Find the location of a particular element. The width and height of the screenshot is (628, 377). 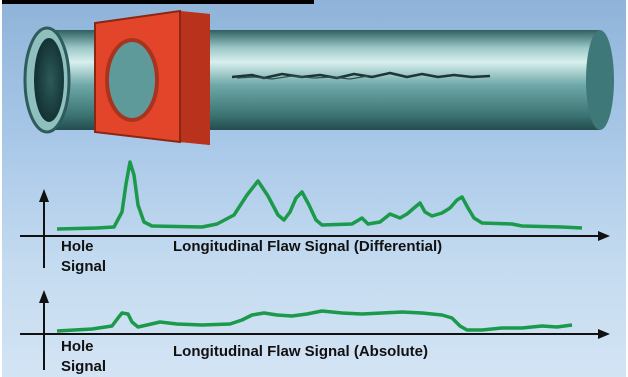

absolute-signal-trace is located at coordinates (314, 321).